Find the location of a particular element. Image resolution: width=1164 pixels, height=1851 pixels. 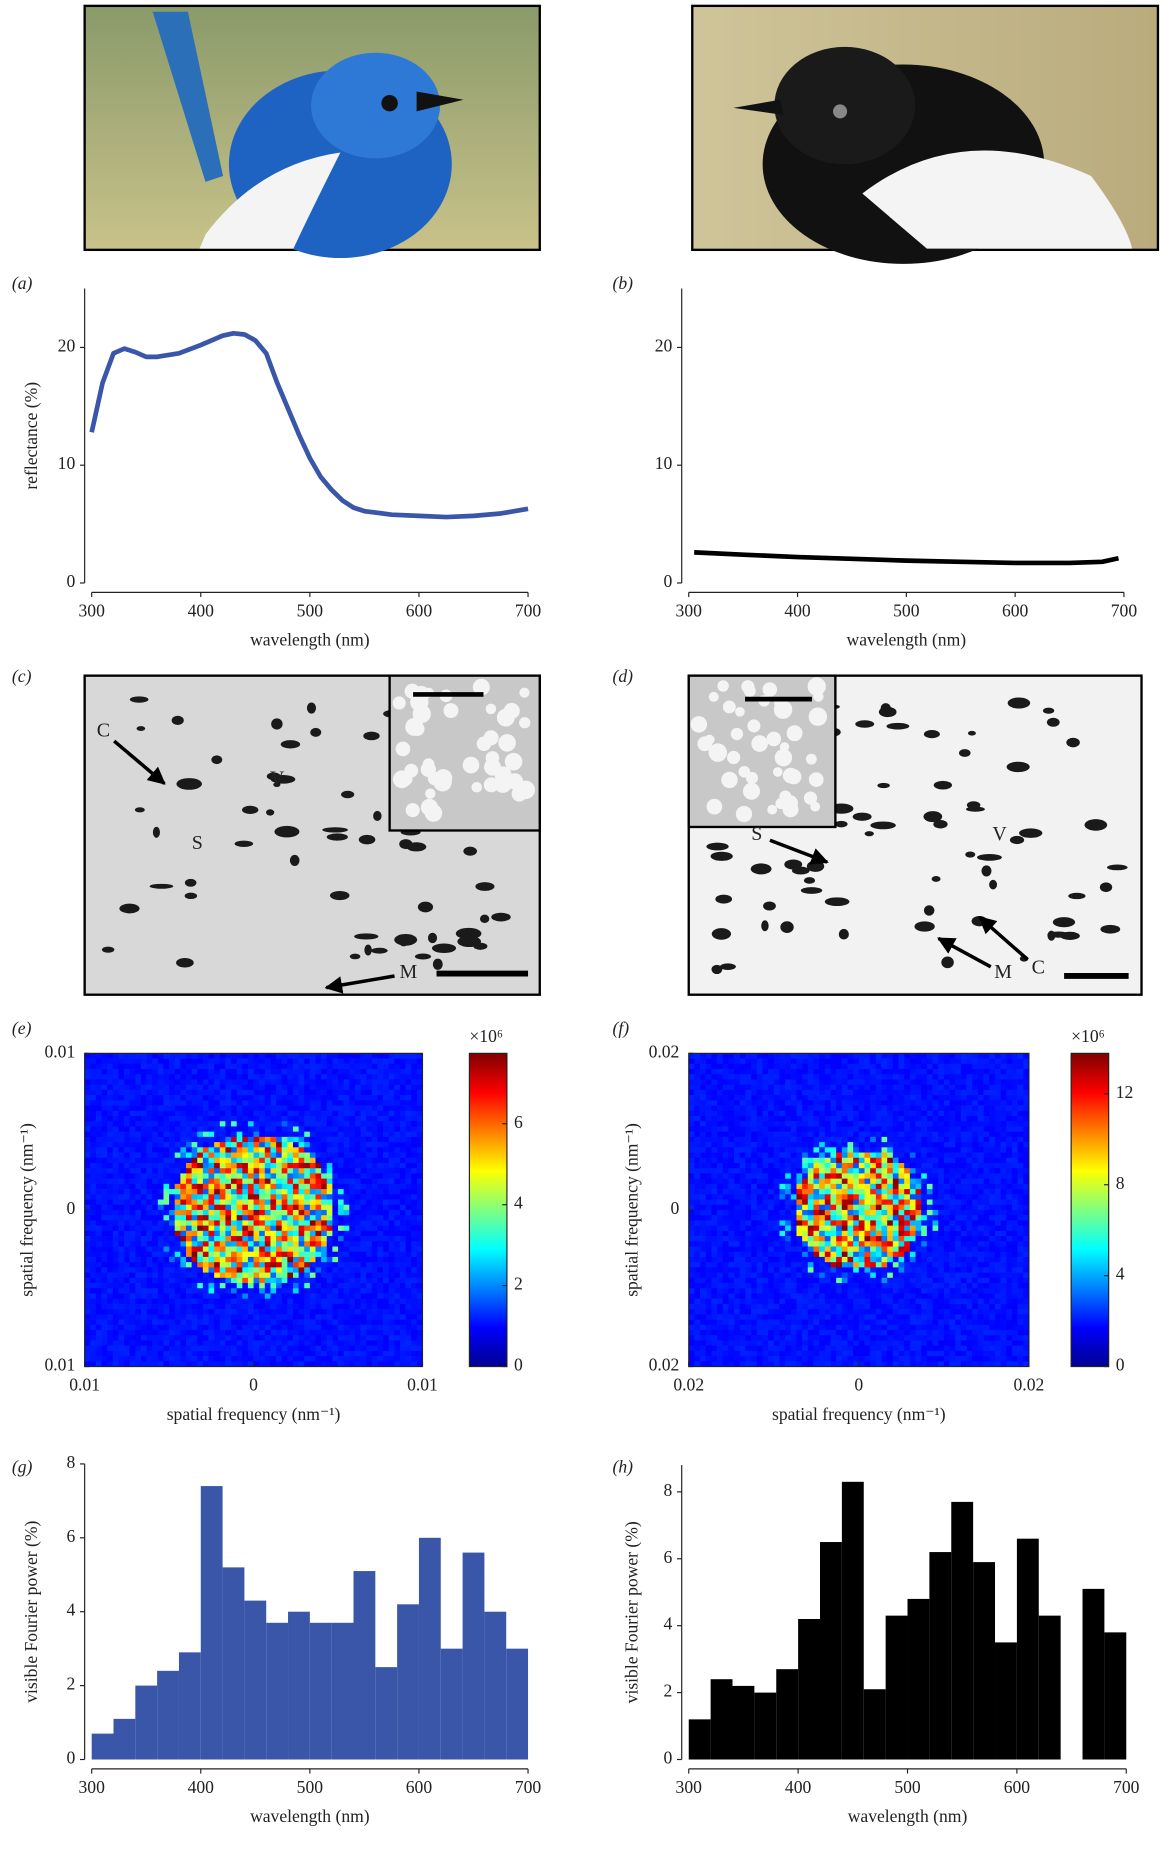

x-tick-label: 500 is located at coordinates (906, 610).